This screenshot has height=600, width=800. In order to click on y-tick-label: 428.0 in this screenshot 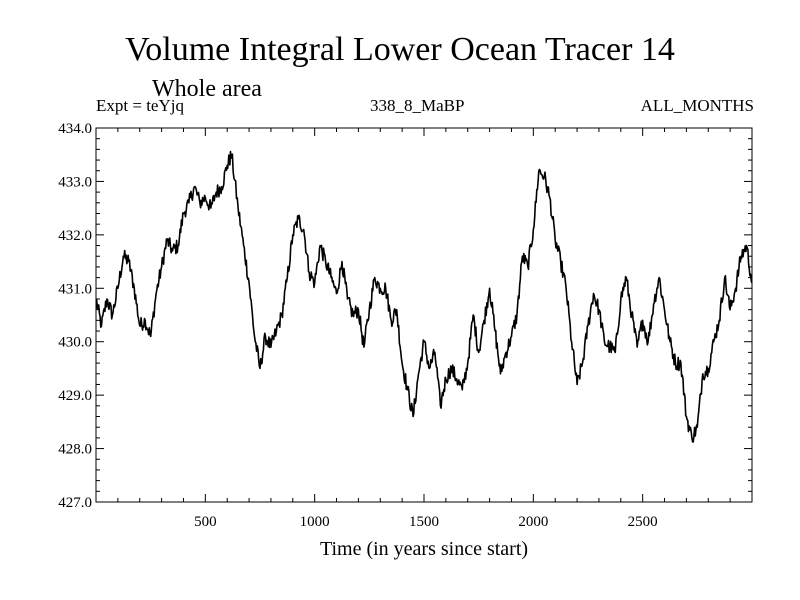, I will do `click(75, 450)`.